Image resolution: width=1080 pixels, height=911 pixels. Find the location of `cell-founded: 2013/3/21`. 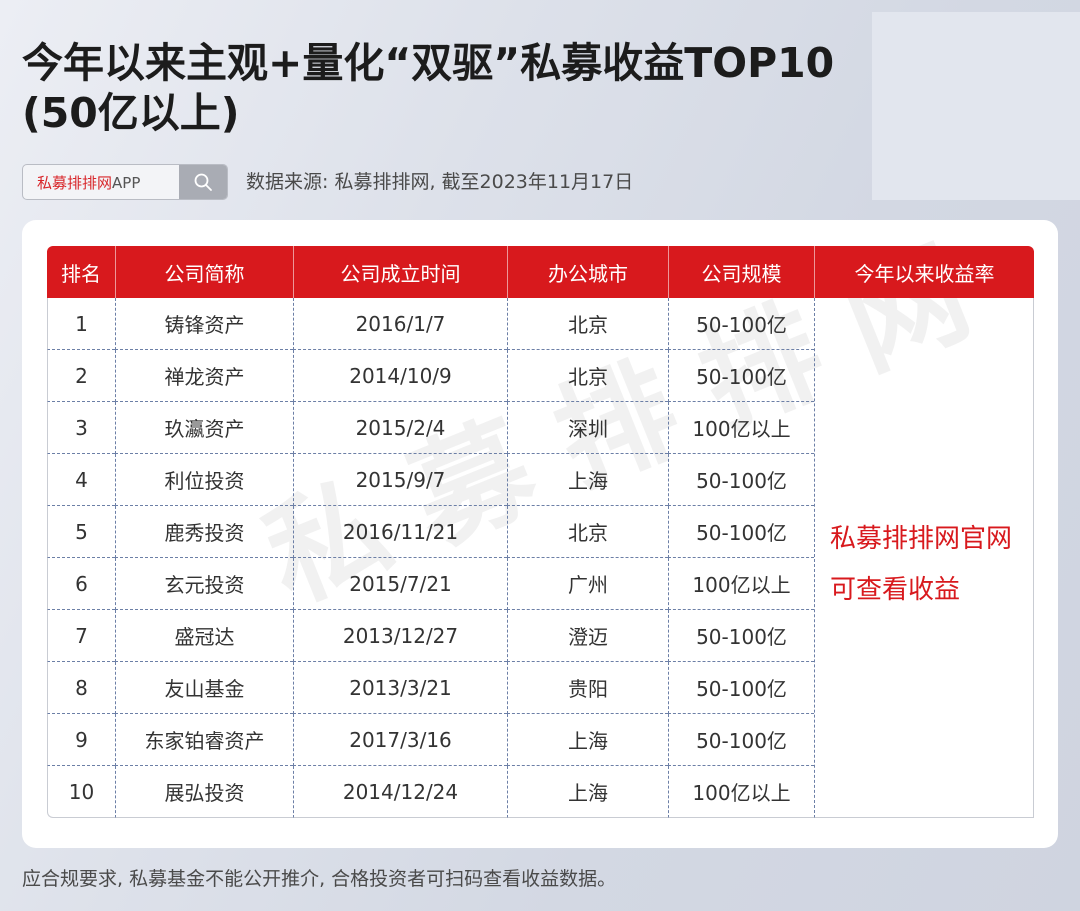

cell-founded: 2013/3/21 is located at coordinates (400, 688).